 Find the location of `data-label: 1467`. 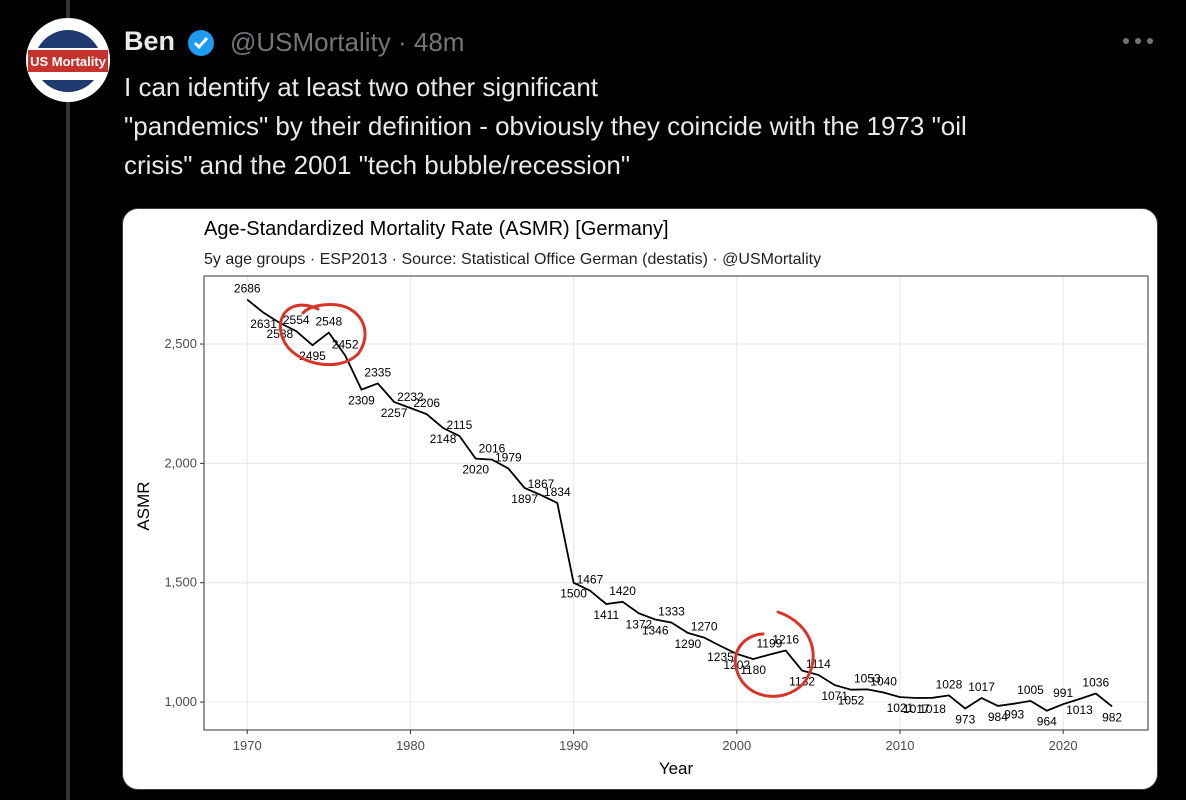

data-label: 1467 is located at coordinates (590, 580).